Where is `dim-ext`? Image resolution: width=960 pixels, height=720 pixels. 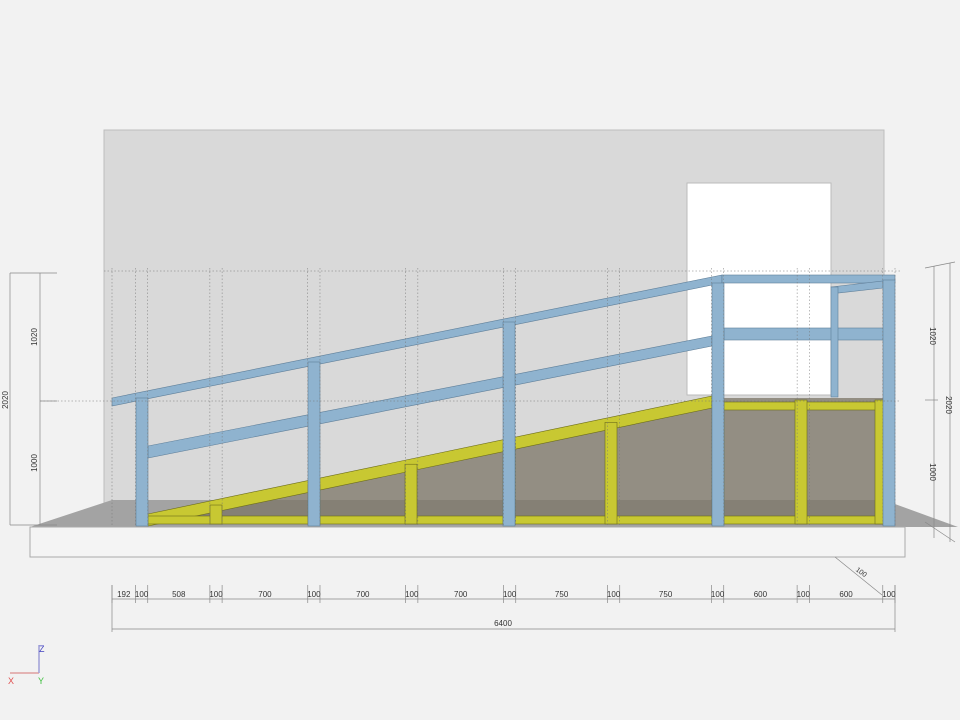
dim-ext is located at coordinates (940, 265).